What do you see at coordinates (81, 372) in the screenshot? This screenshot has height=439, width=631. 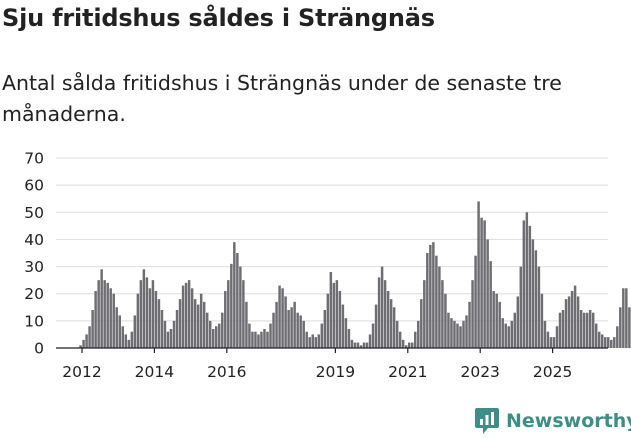 I see `x-tick-label: 2012` at bounding box center [81, 372].